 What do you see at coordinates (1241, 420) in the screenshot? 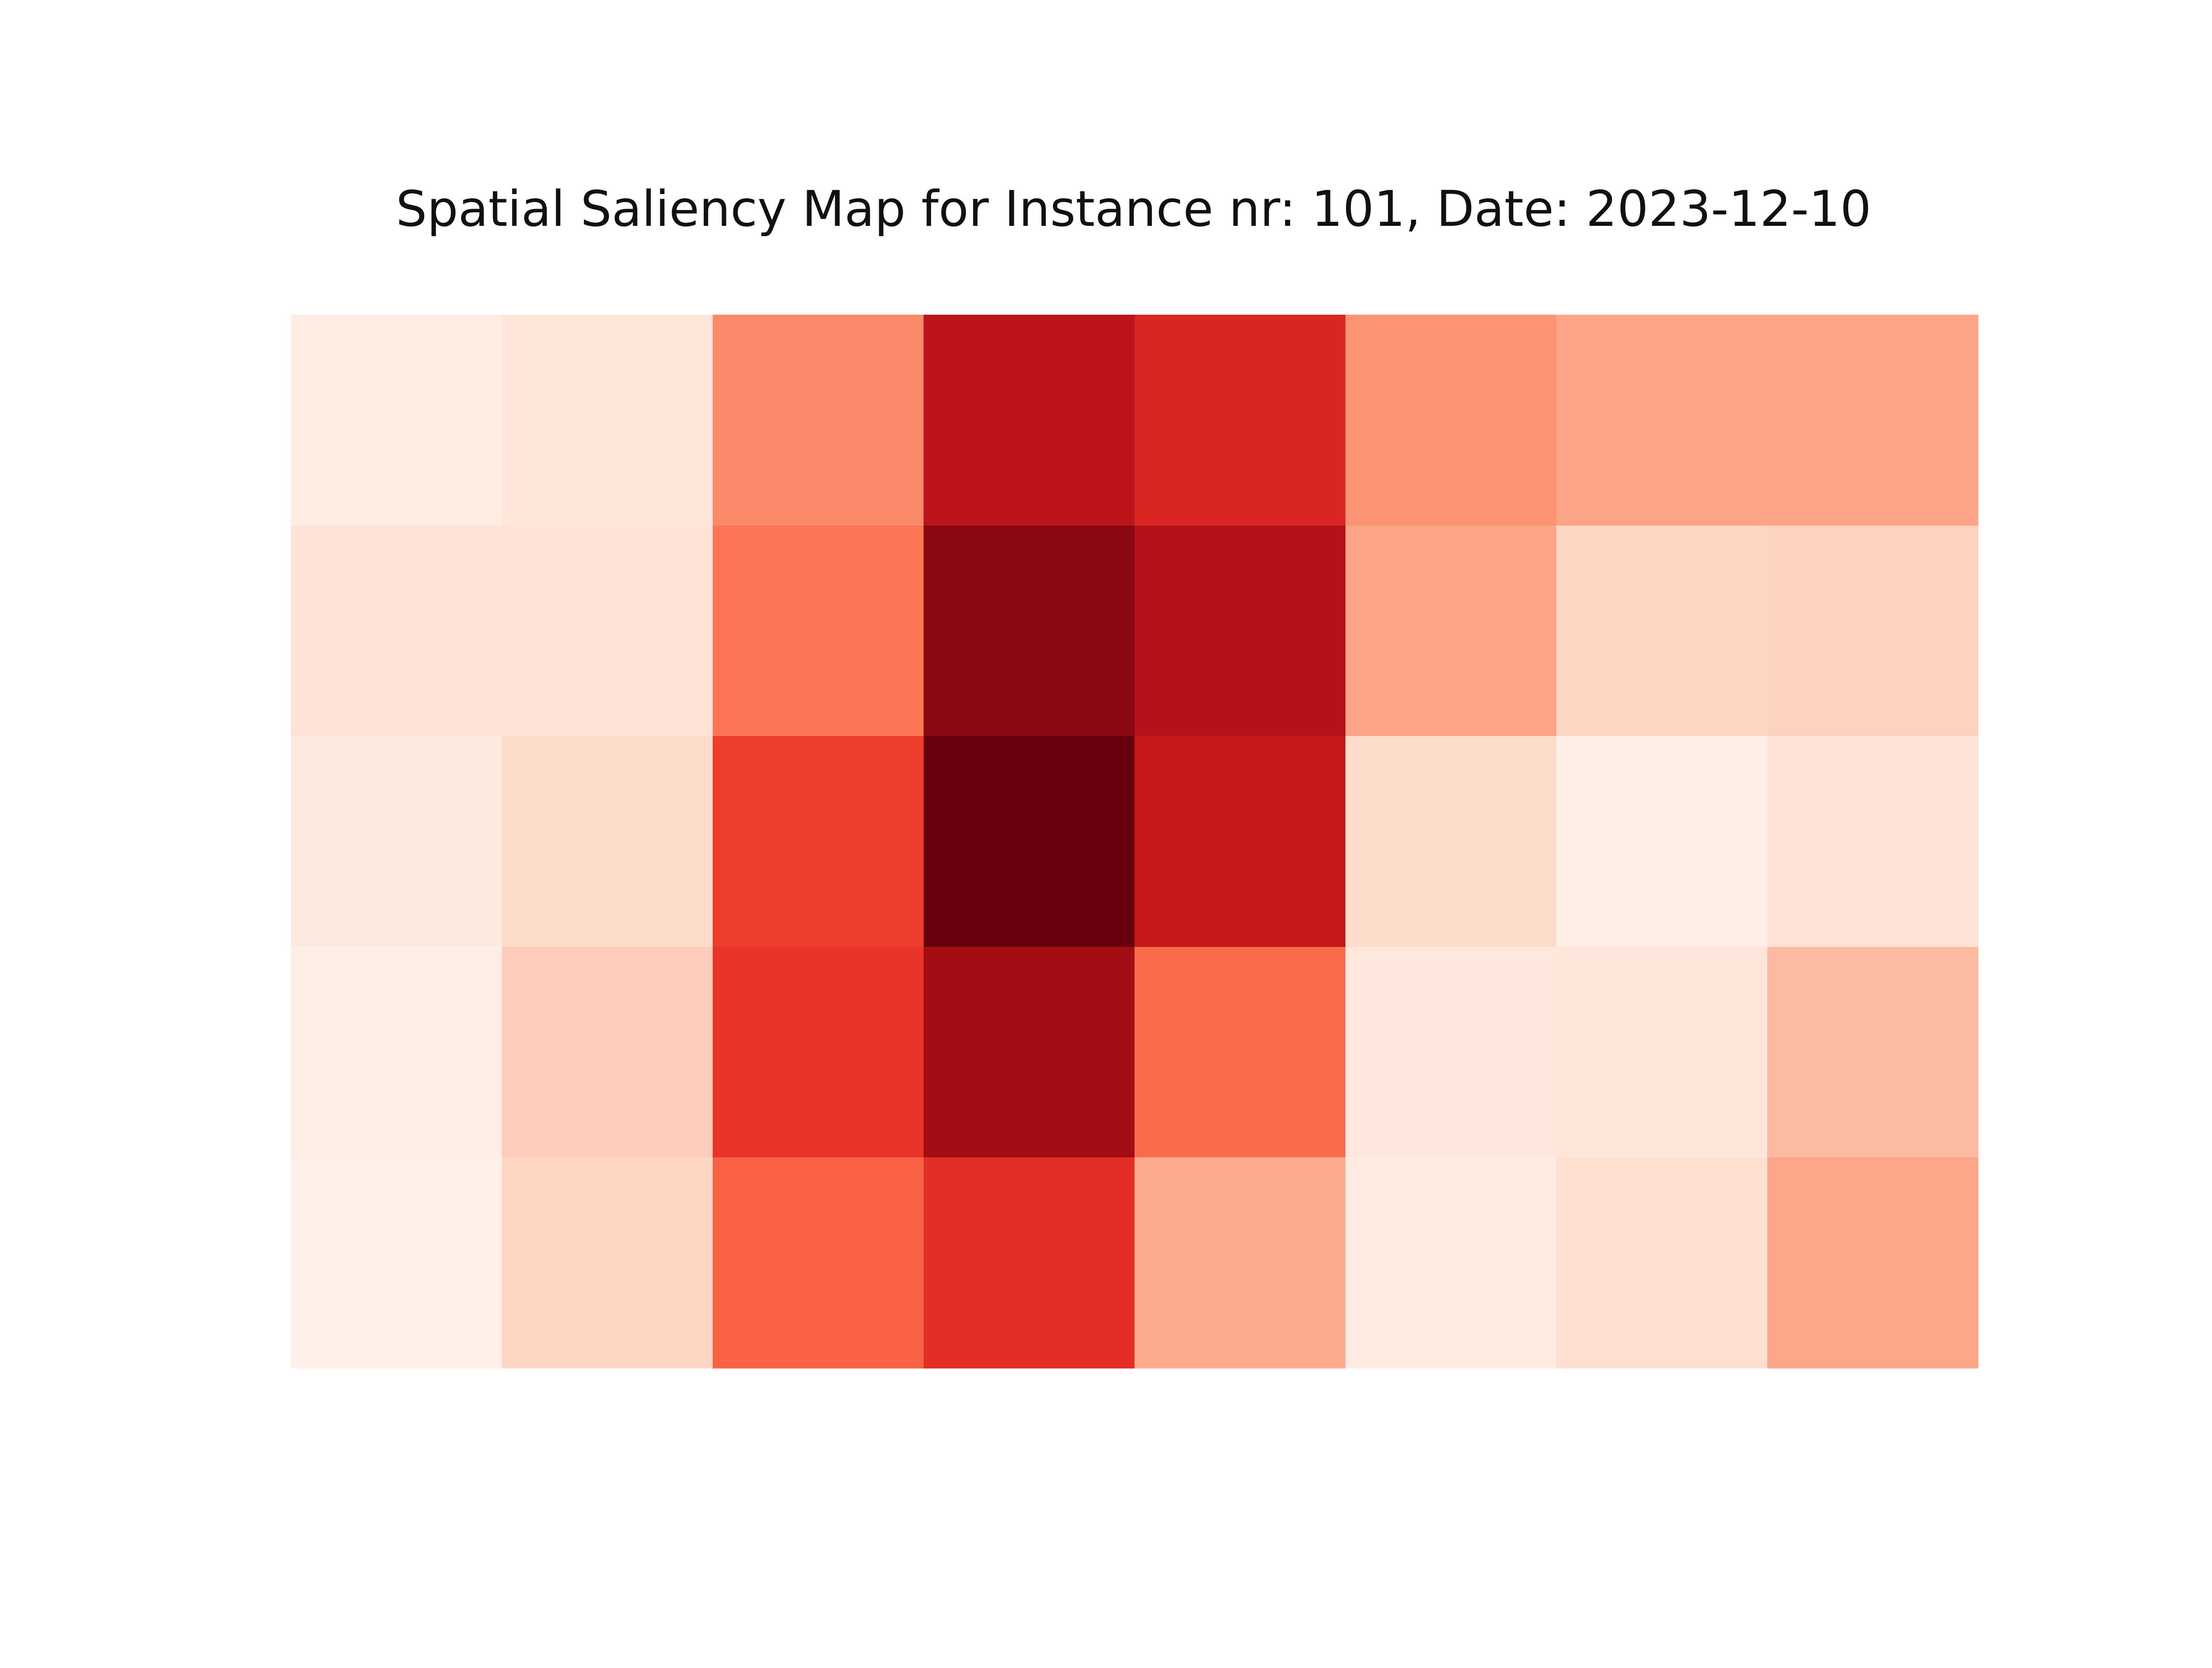
I see `heatmap-cell-r0-c4` at bounding box center [1241, 420].